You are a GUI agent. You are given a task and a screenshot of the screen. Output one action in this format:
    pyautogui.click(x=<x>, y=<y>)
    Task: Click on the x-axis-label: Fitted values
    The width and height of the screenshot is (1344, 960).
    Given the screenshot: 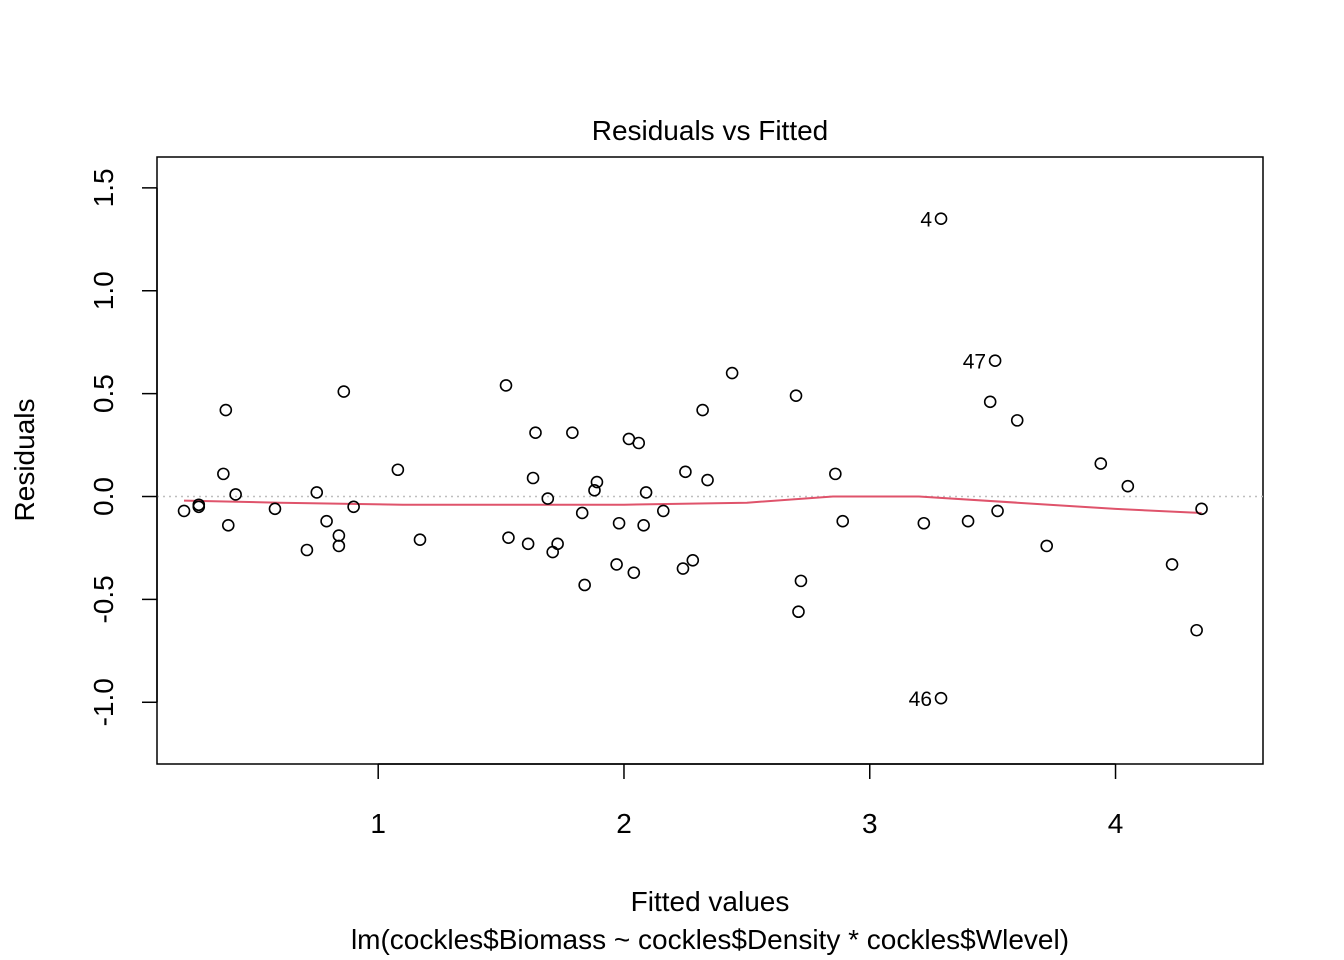 What is the action you would take?
    pyautogui.click(x=710, y=901)
    